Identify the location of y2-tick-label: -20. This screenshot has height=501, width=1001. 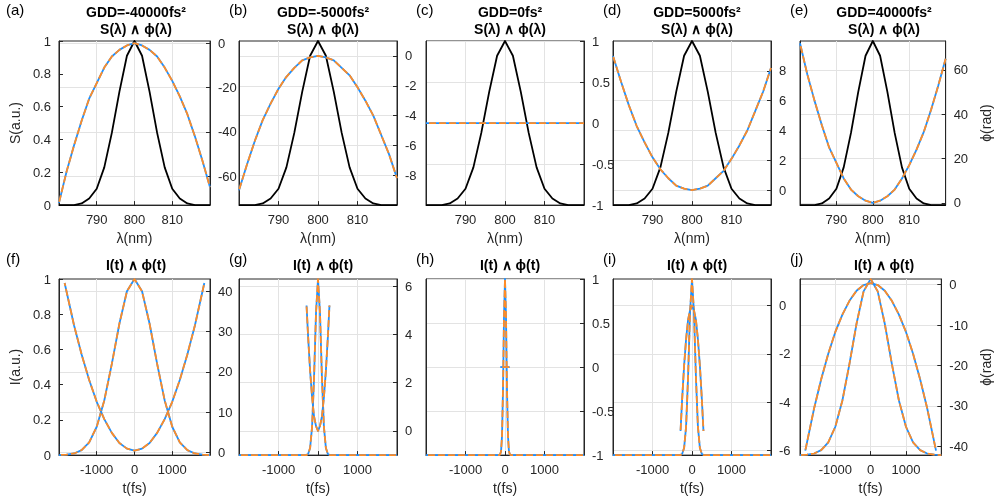
(227, 88).